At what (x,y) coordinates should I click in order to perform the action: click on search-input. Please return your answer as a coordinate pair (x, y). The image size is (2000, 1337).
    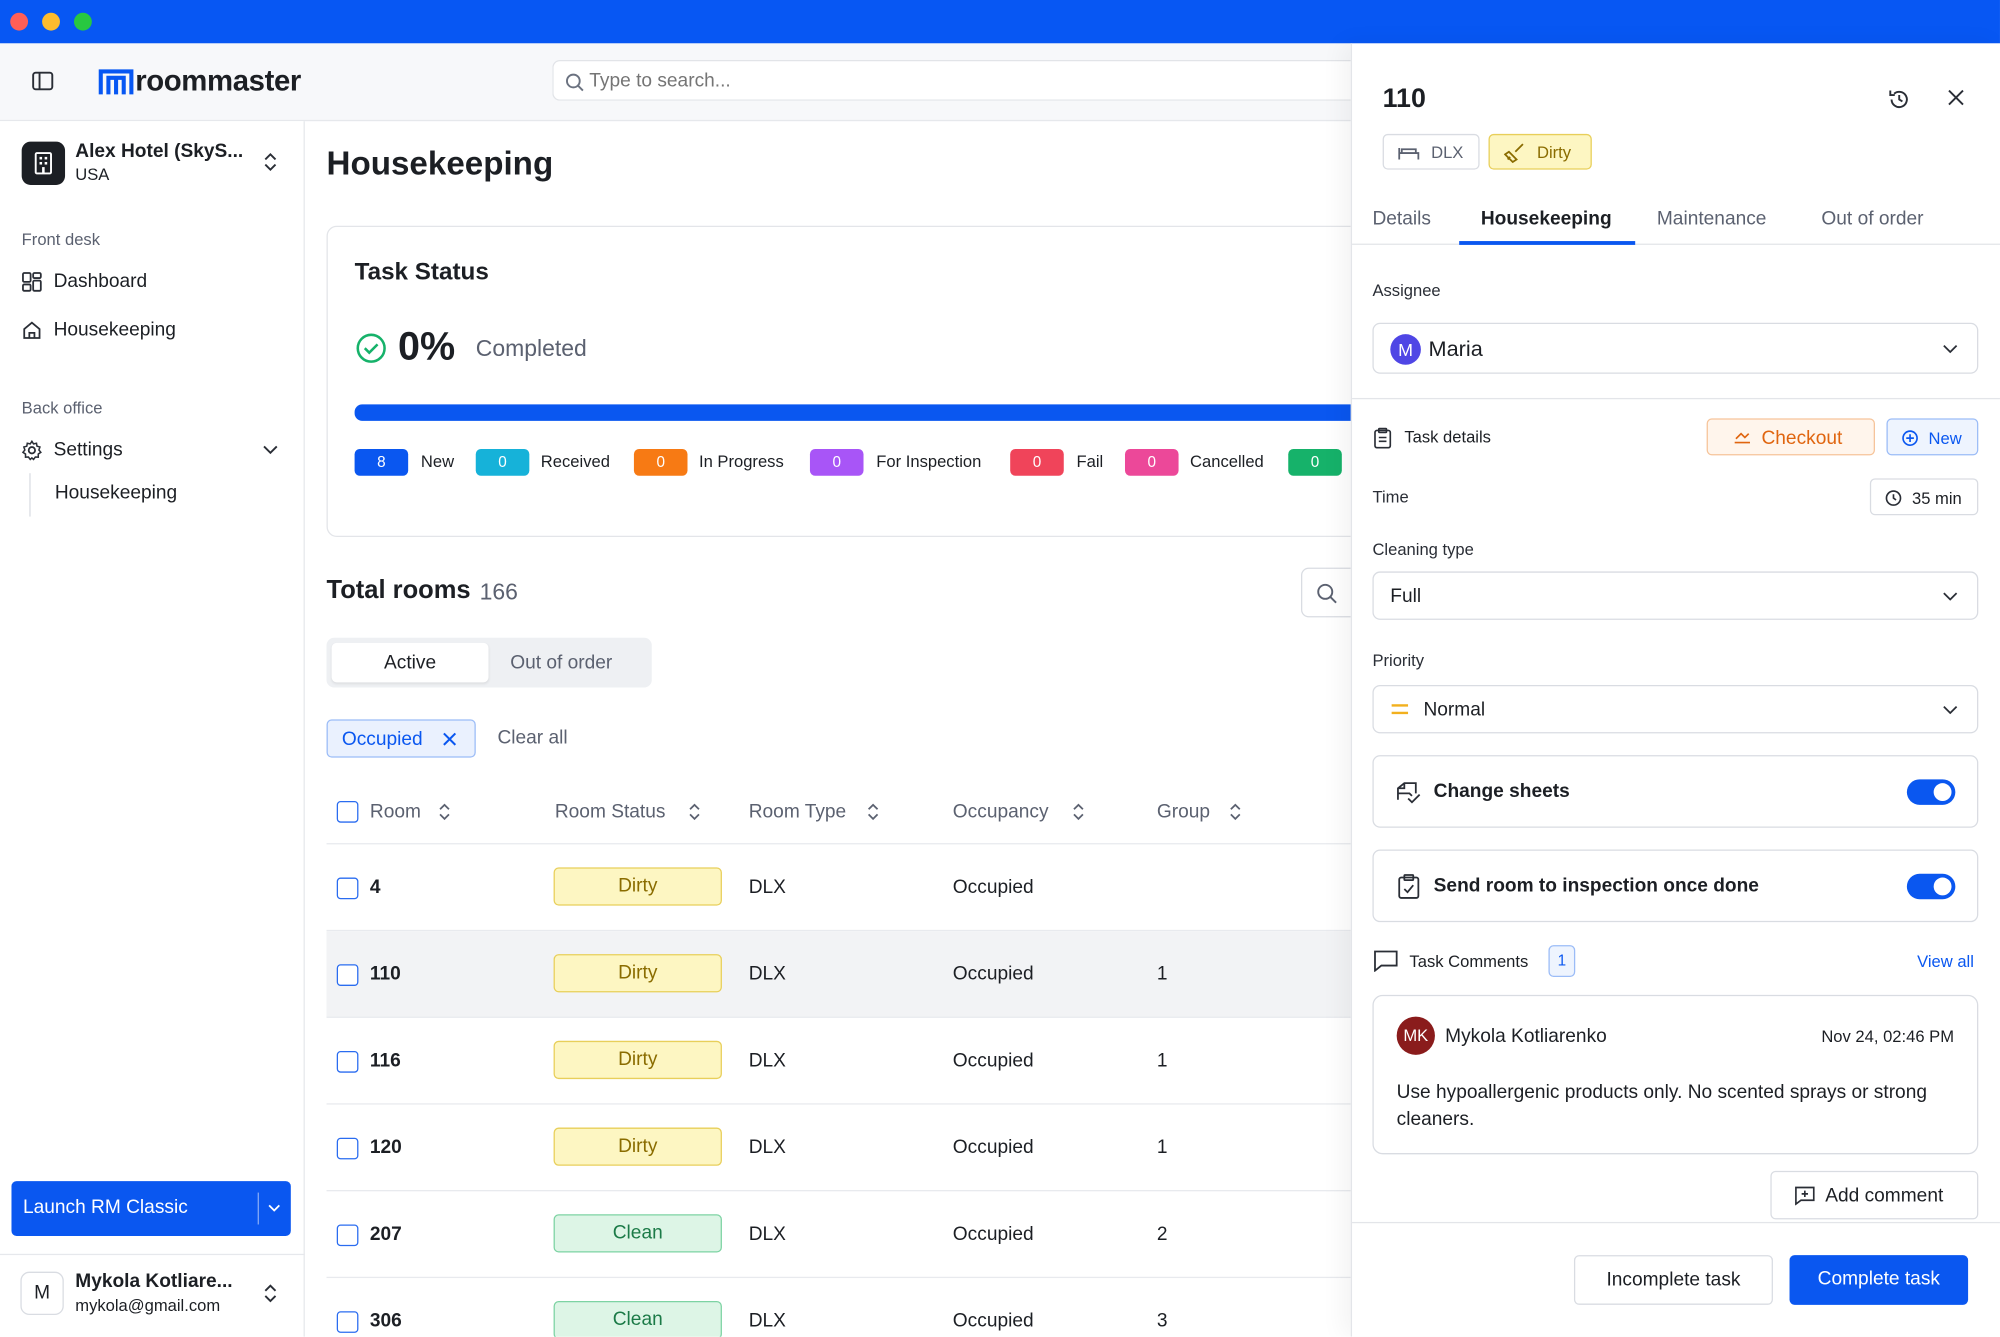
    Looking at the image, I should click on (844, 80).